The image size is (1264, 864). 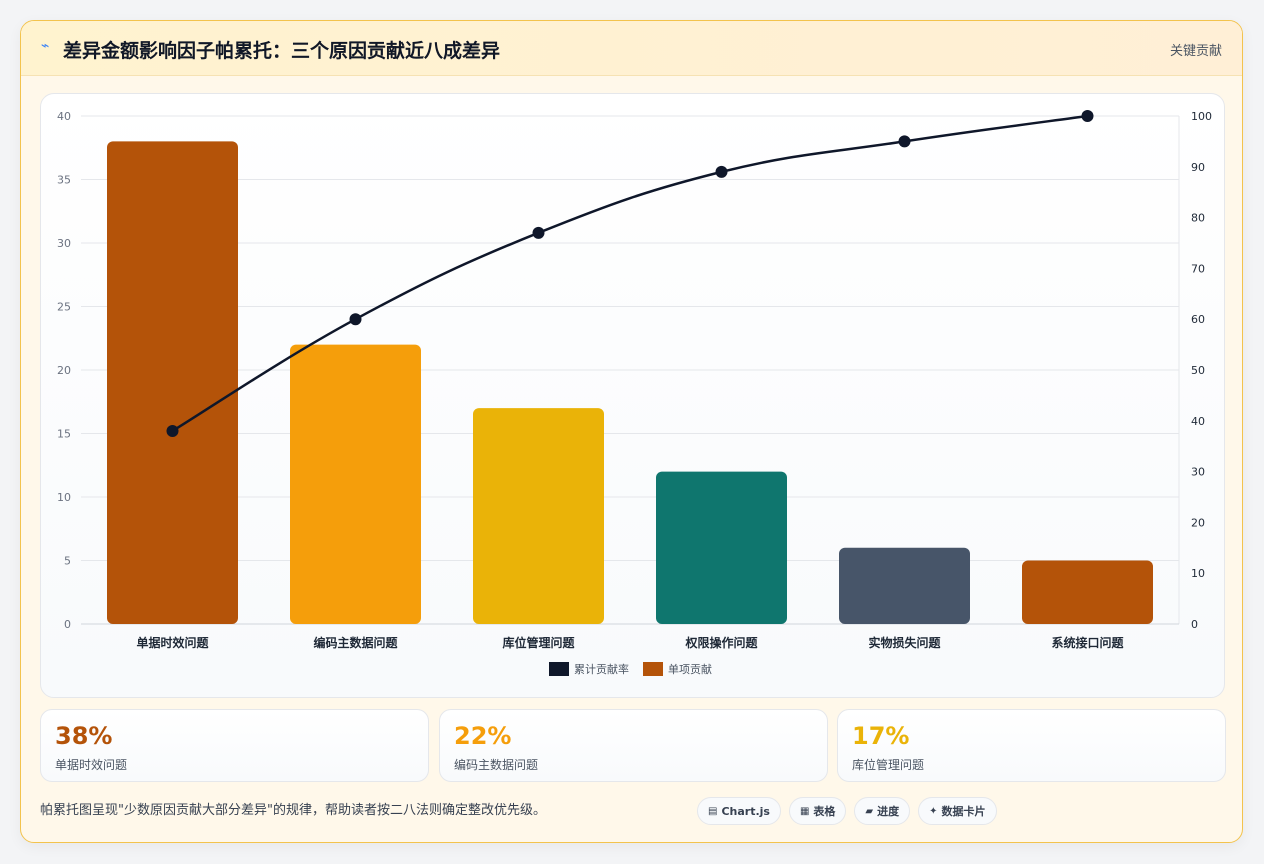 What do you see at coordinates (888, 811) in the screenshot?
I see `pill-label: 进度` at bounding box center [888, 811].